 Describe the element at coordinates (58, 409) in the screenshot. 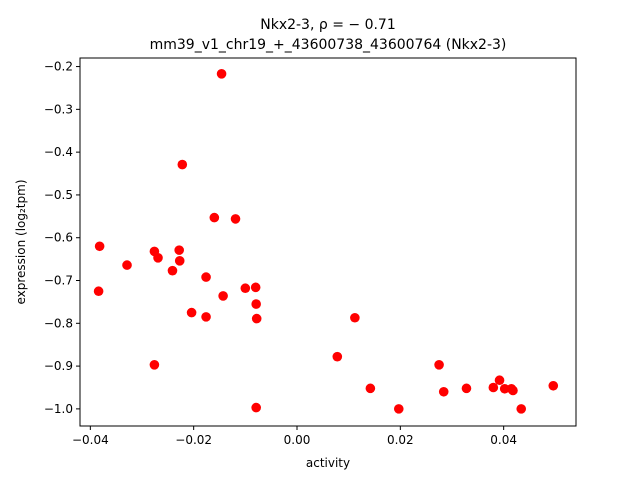

I see `y-tick-label-8: −1.0` at that location.